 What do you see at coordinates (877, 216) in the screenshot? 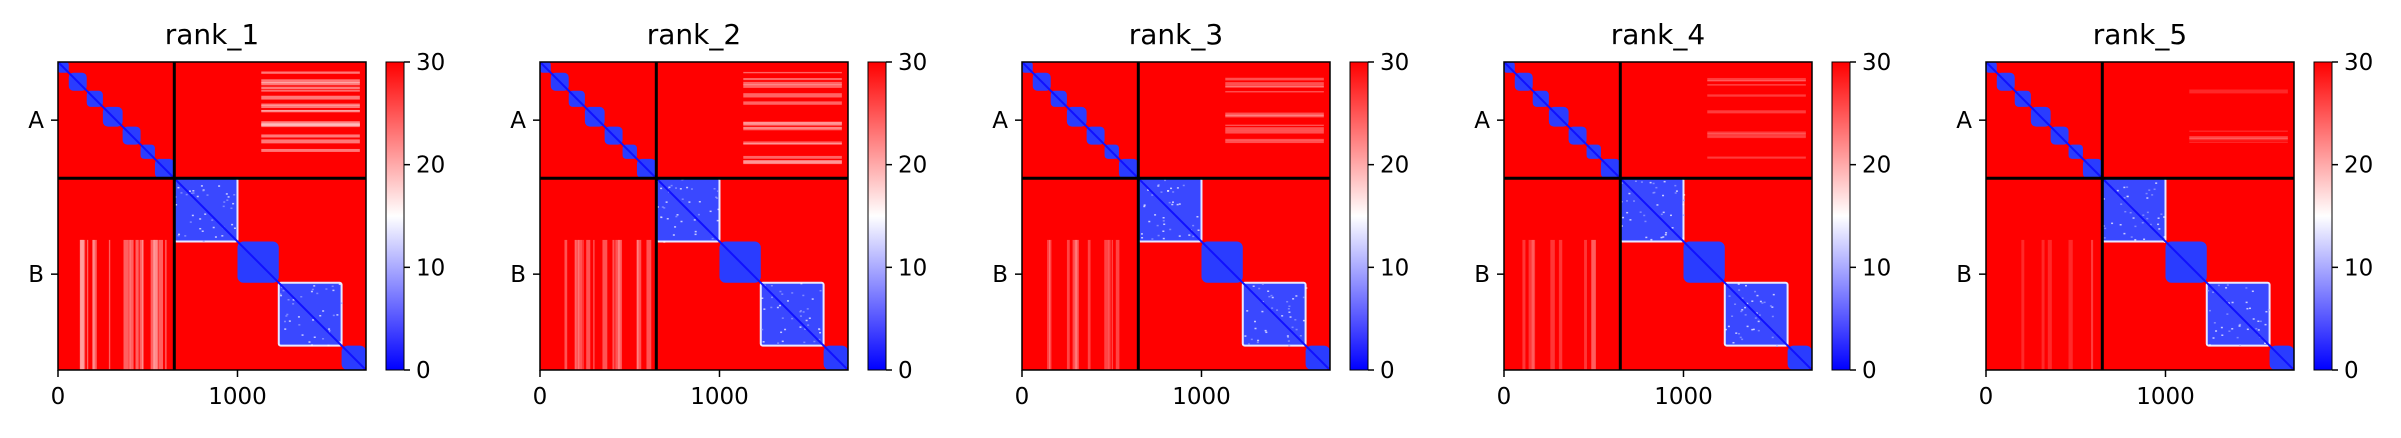
I see `colorbar` at bounding box center [877, 216].